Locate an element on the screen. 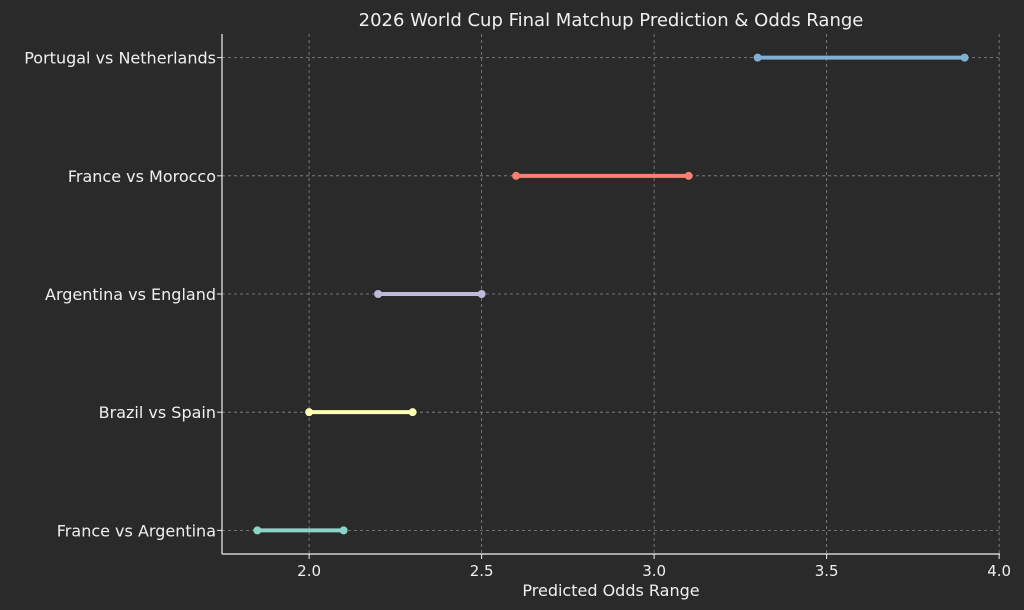  y-tick-label: Brazil vs Spain is located at coordinates (157, 412).